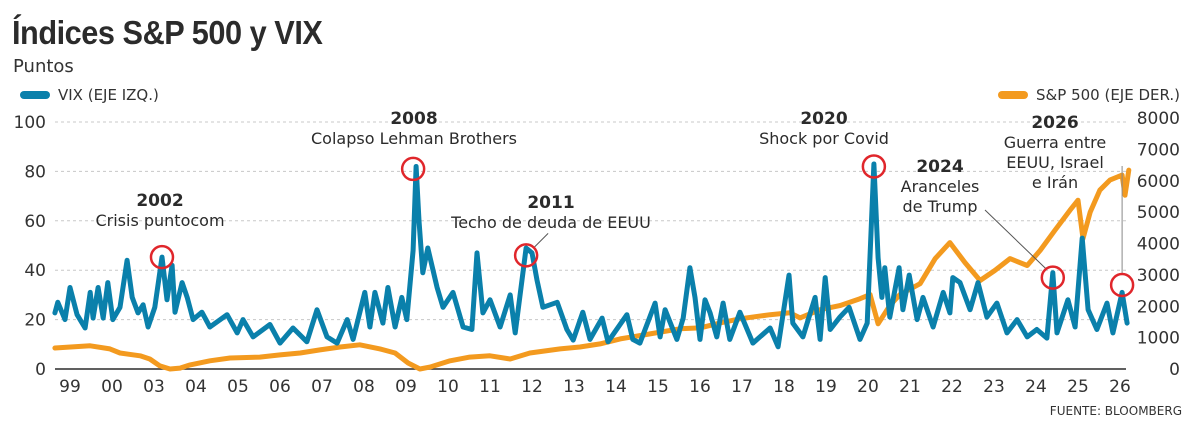 This screenshot has width=1200, height=431. I want to click on annotation-text: Guerra entre, so click(1055, 142).